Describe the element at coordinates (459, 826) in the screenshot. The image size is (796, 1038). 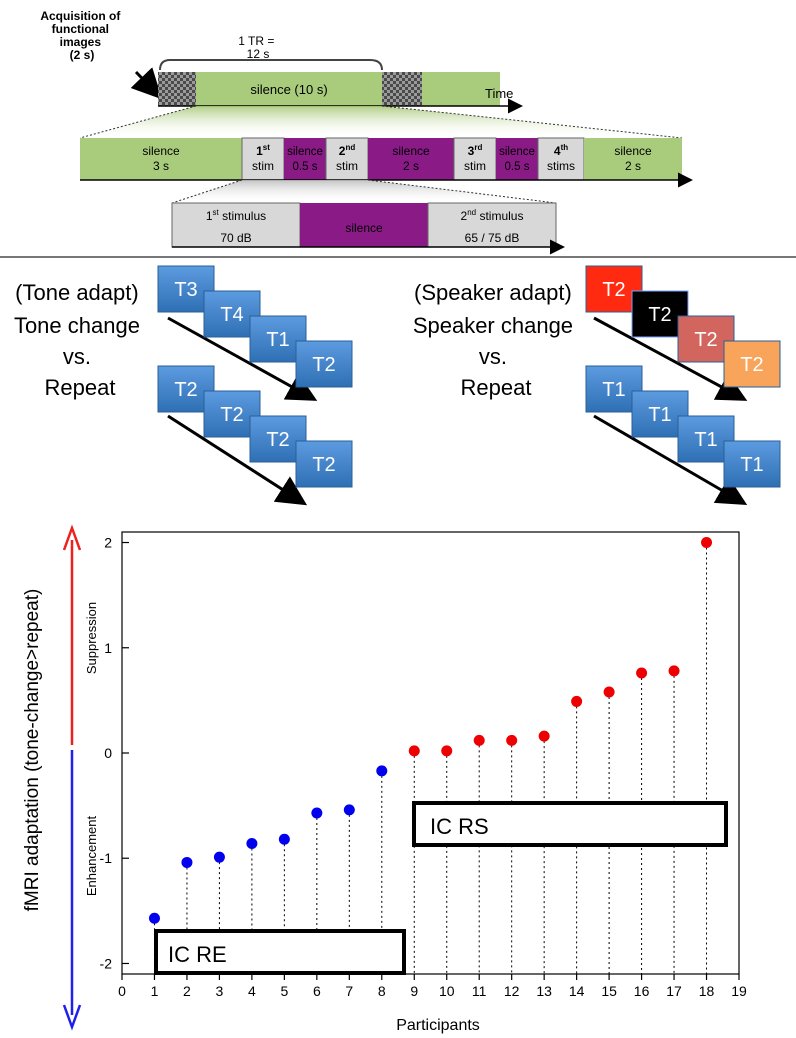
I see `ic-rs-label: IC RS` at that location.